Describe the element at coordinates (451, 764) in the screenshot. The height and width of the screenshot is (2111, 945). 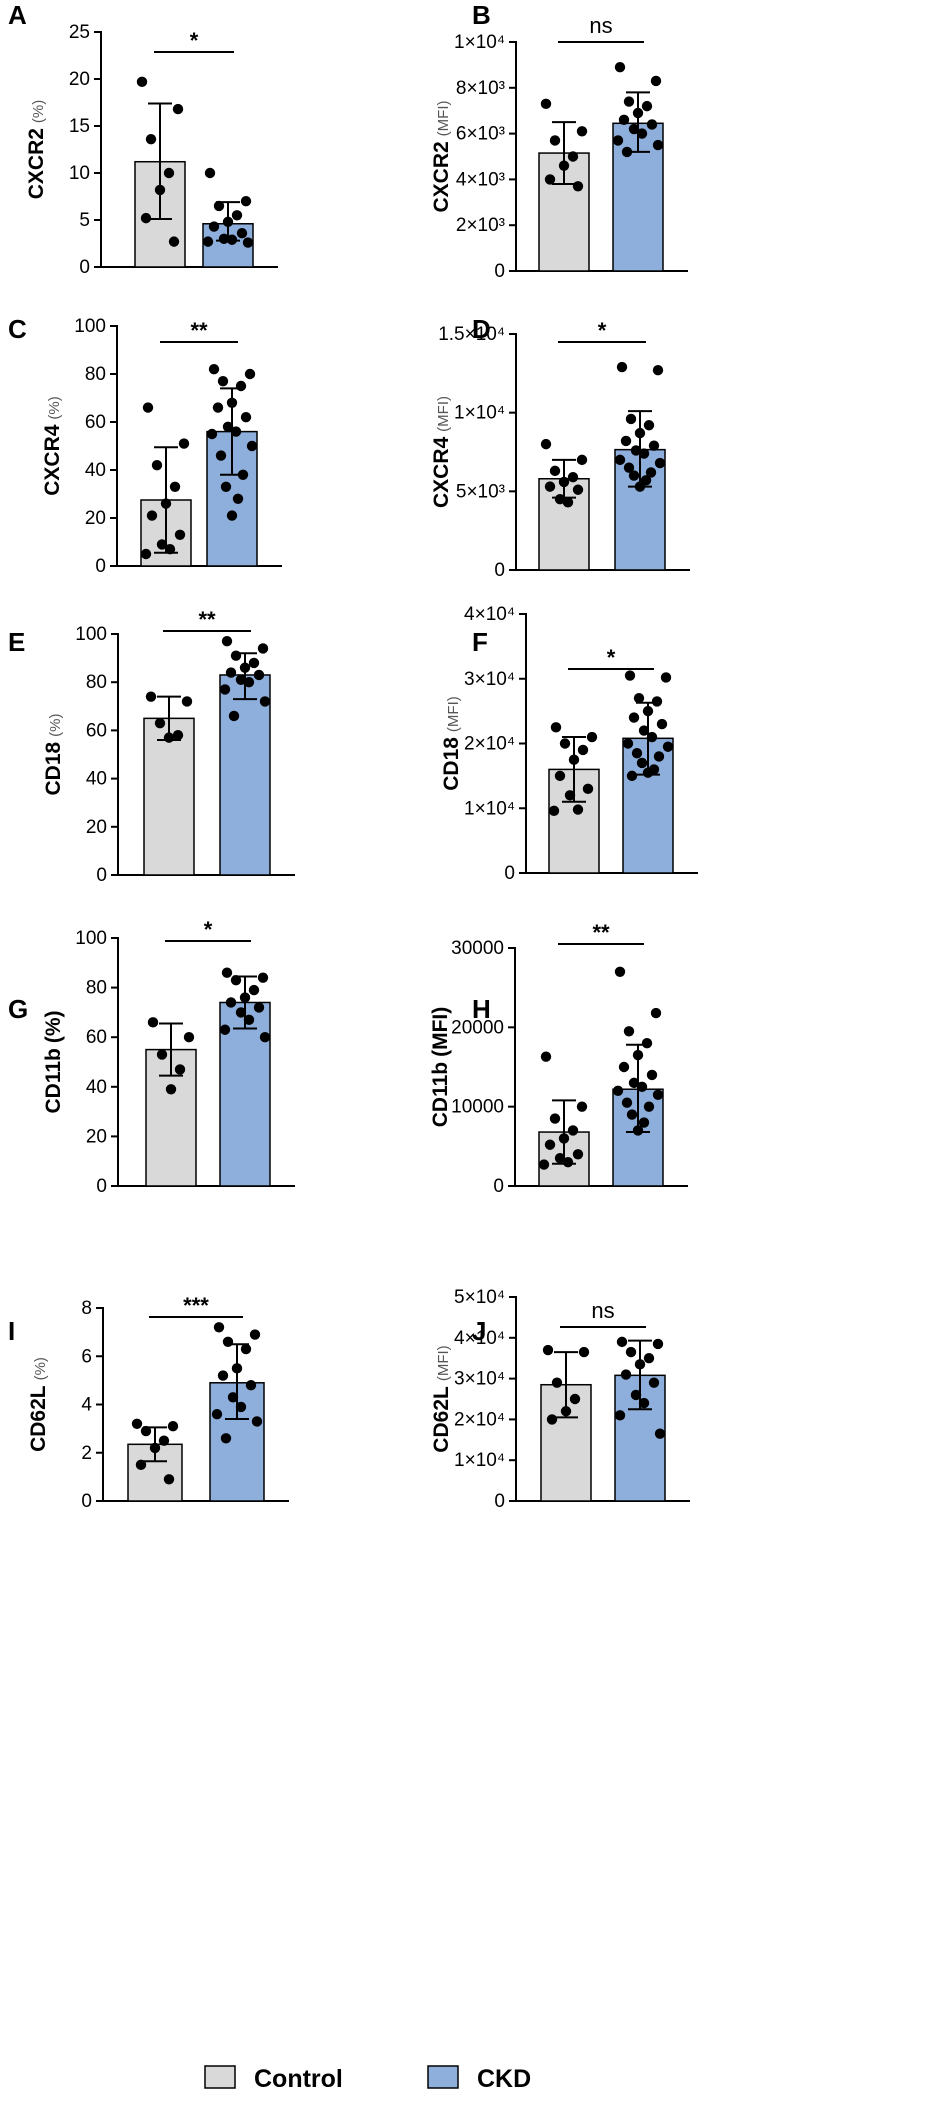
I see `y-axis-label-name: CD18` at that location.